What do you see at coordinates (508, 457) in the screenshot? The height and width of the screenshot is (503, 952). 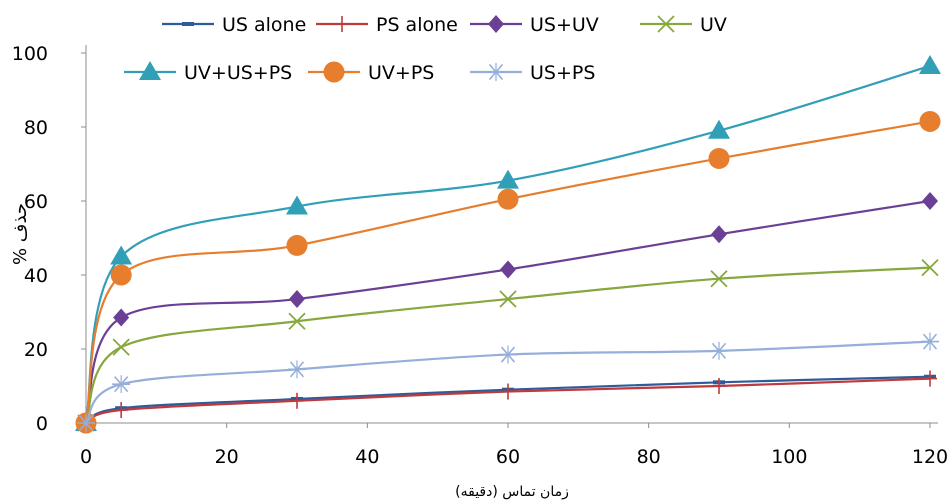 I see `x-tick-label: 60` at bounding box center [508, 457].